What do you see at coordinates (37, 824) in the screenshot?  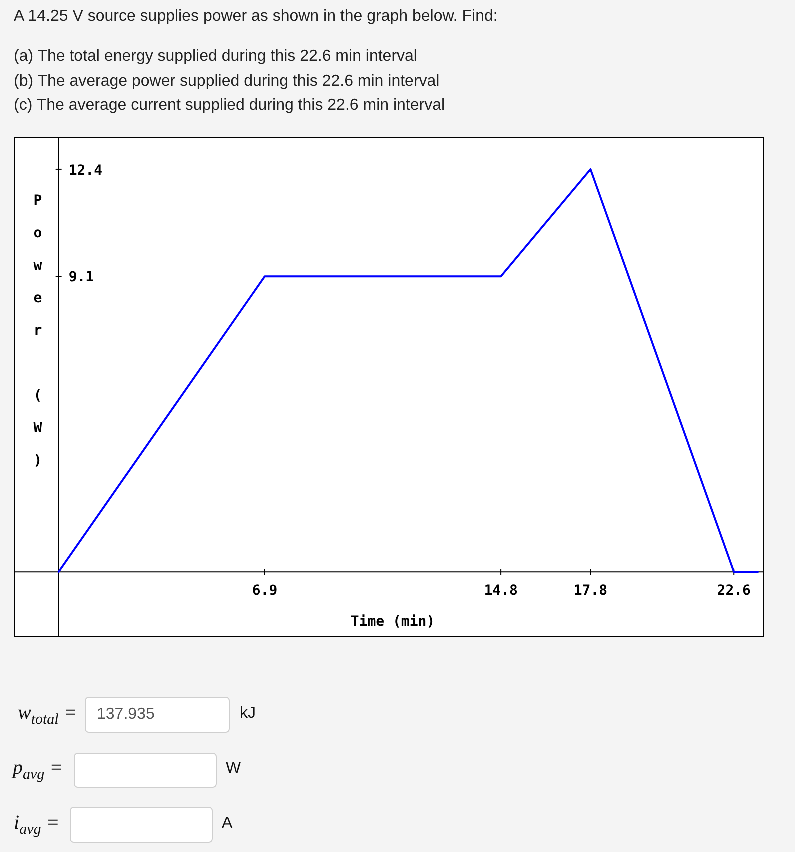 I see `text: i$_{avg}$ =` at bounding box center [37, 824].